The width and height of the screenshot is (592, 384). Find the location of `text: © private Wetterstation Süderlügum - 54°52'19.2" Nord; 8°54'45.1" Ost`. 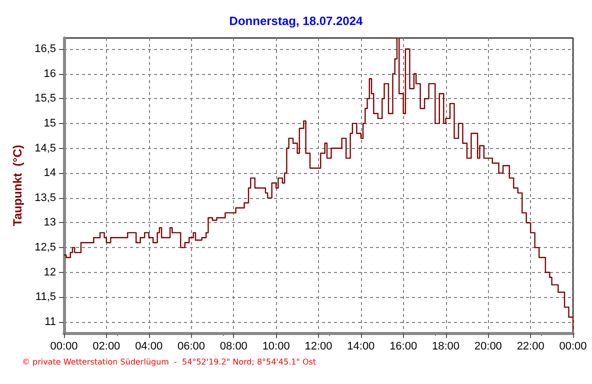

text: © private Wetterstation Süderlügum - 54°52'19.2" Nord; 8°54'45.1" Ost is located at coordinates (169, 362).